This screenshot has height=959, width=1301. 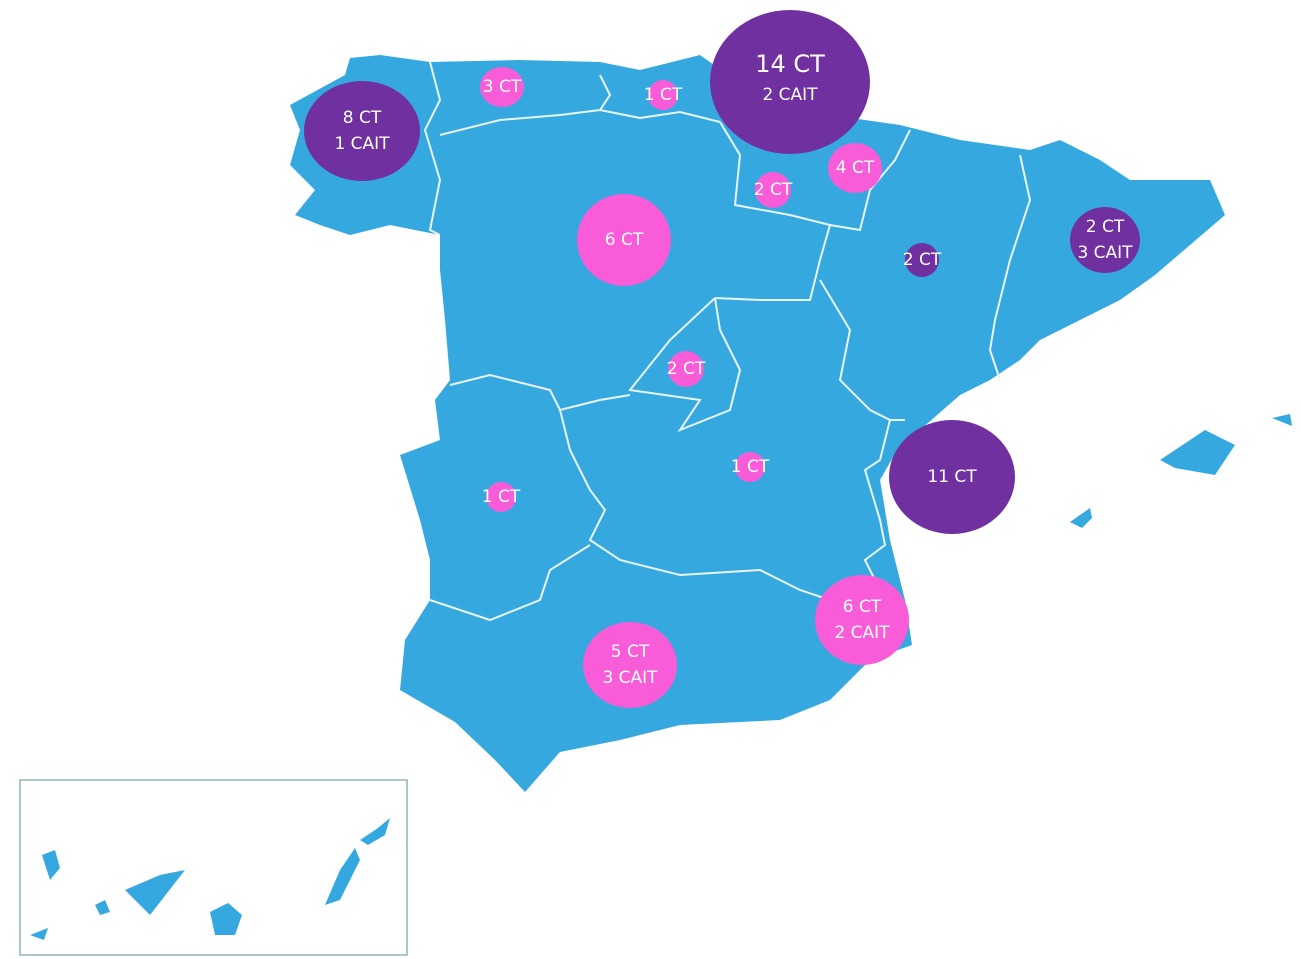 I want to click on bubble: 4 CT, so click(x=855, y=168).